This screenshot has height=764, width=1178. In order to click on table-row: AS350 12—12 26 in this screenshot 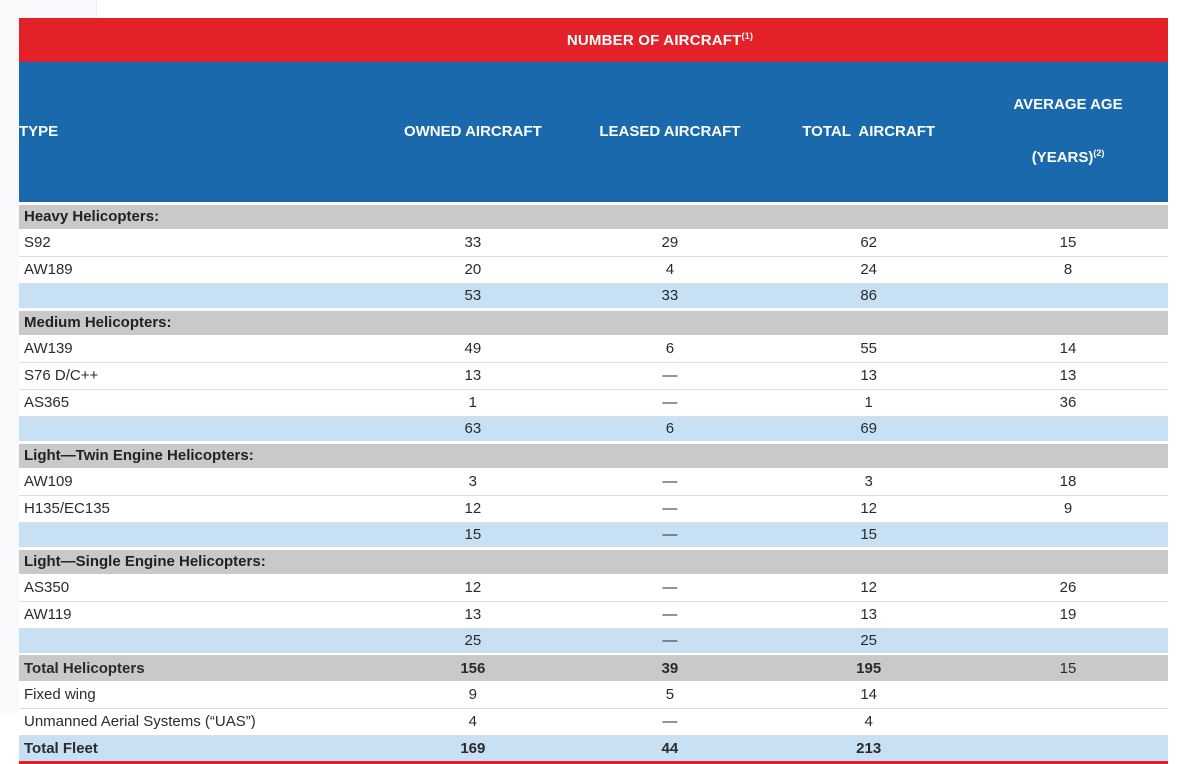, I will do `click(593, 588)`.